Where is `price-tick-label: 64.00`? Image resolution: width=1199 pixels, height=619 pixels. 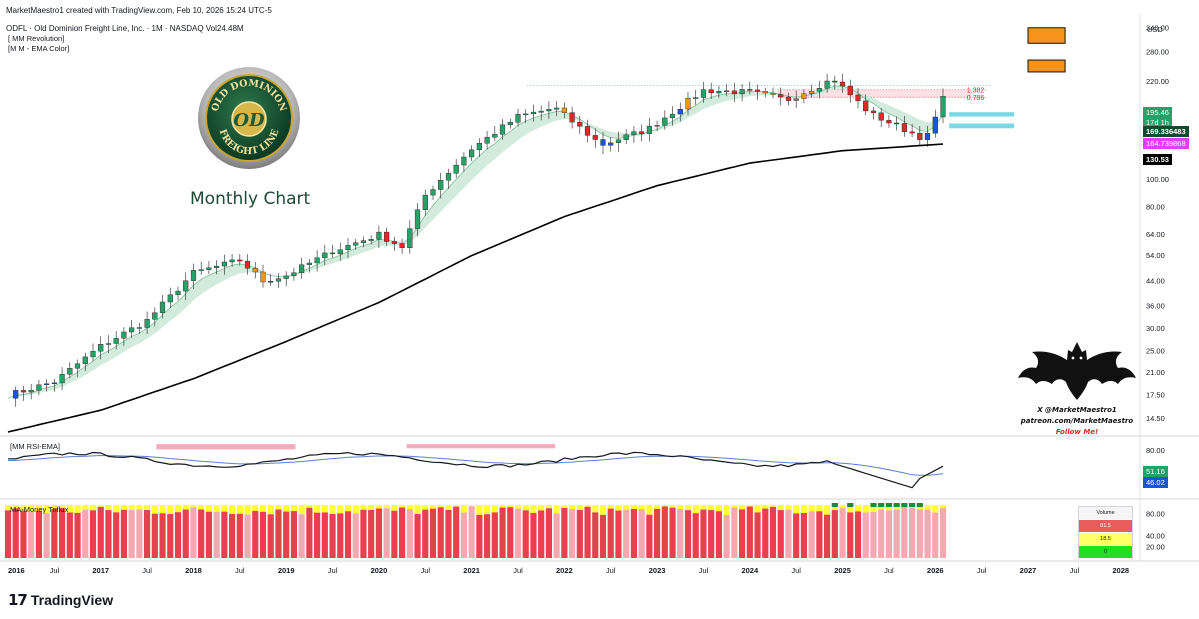 price-tick-label: 64.00 is located at coordinates (1155, 234).